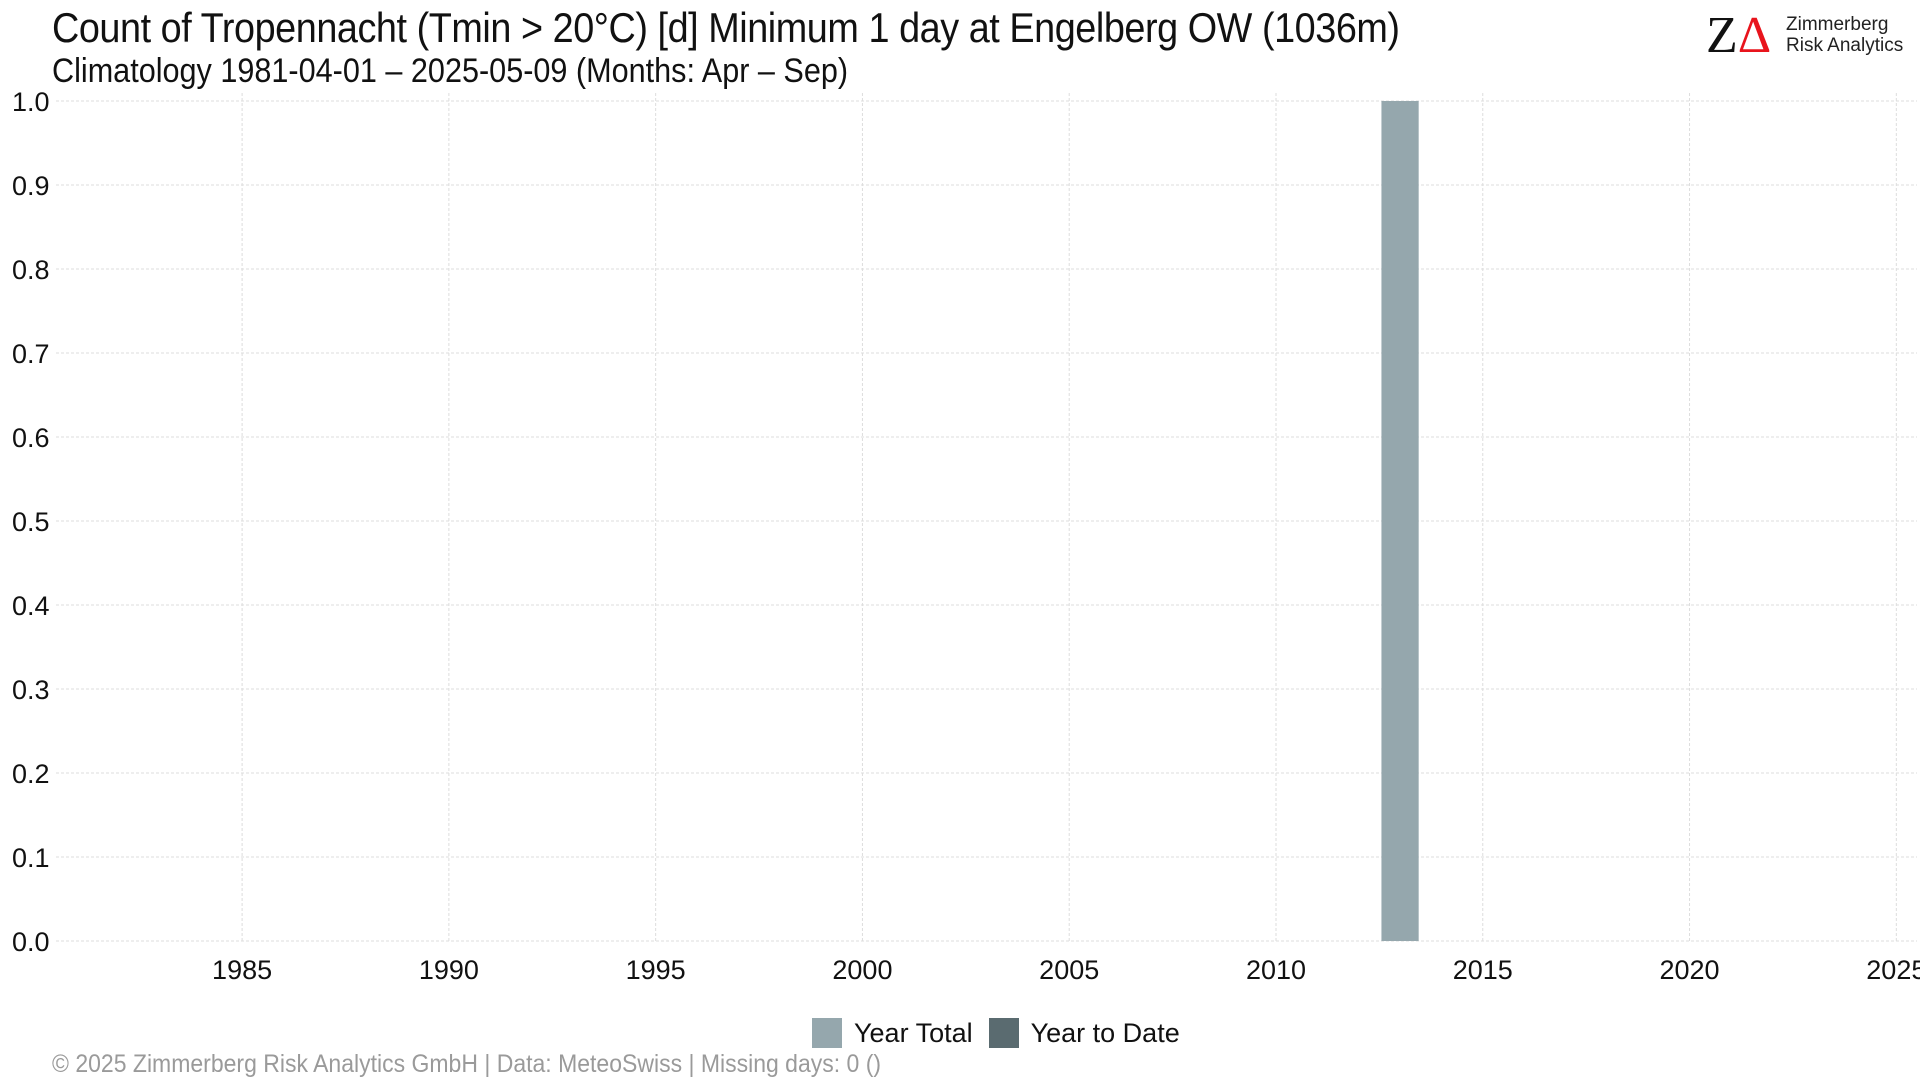 This screenshot has width=1920, height=1080. I want to click on company-logo: ZΔ Zimmerberg Risk Analytics, so click(1806, 35).